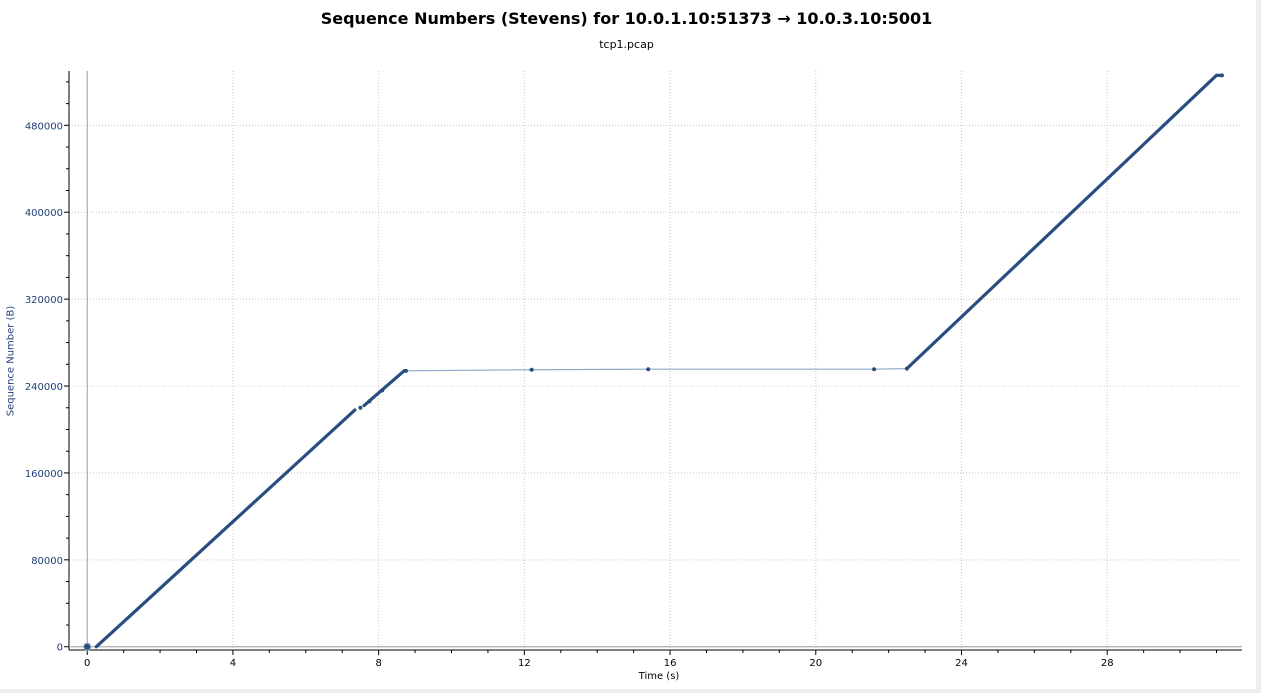 This screenshot has height=693, width=1261. What do you see at coordinates (524, 663) in the screenshot?
I see `x-tick-label: 12` at bounding box center [524, 663].